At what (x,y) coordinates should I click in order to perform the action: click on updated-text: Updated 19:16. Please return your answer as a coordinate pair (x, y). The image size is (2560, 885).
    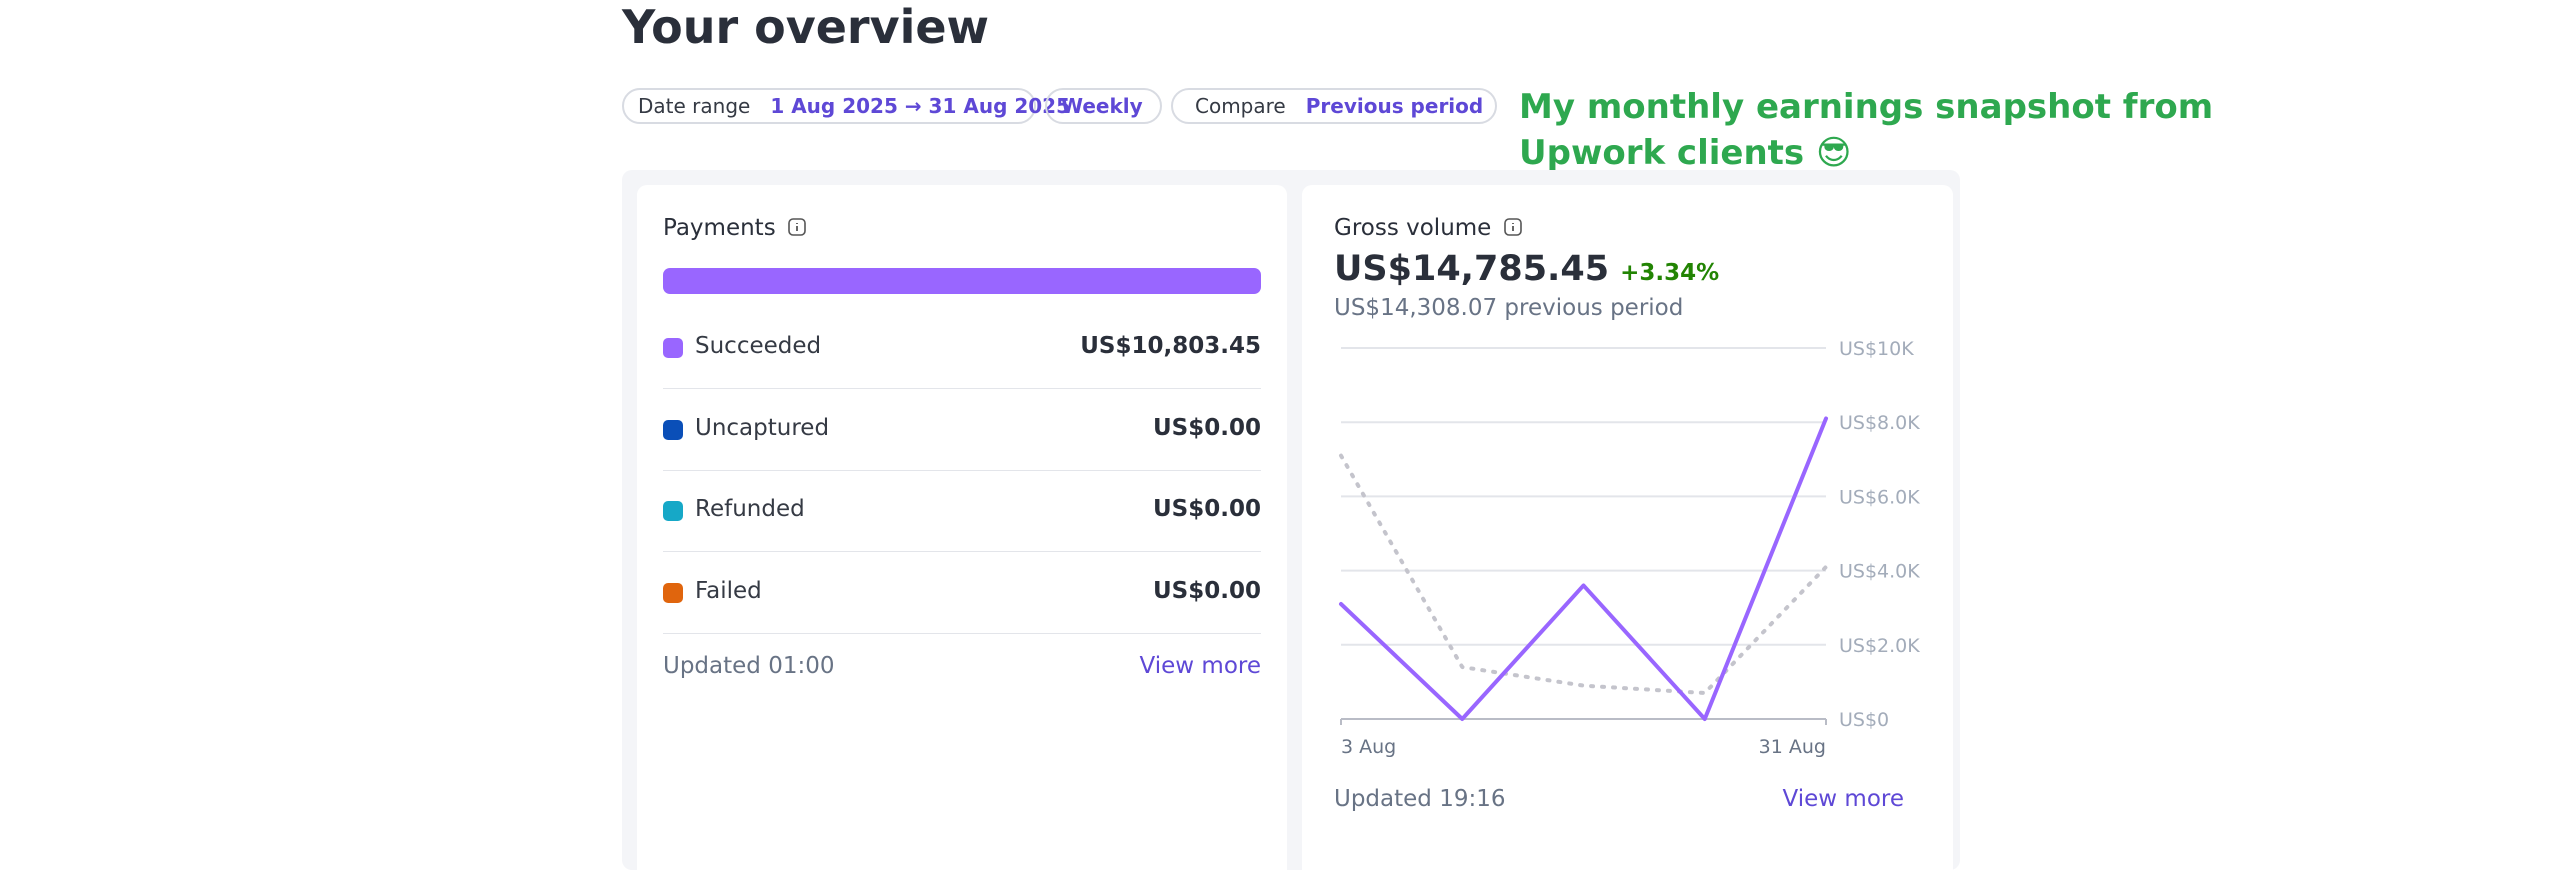
    Looking at the image, I should click on (1420, 799).